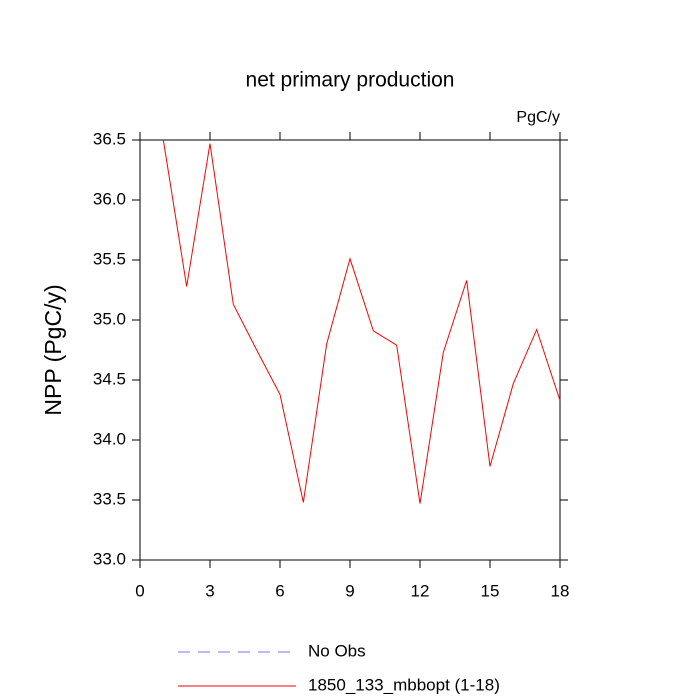  I want to click on x-tick-label: 0, so click(139, 590).